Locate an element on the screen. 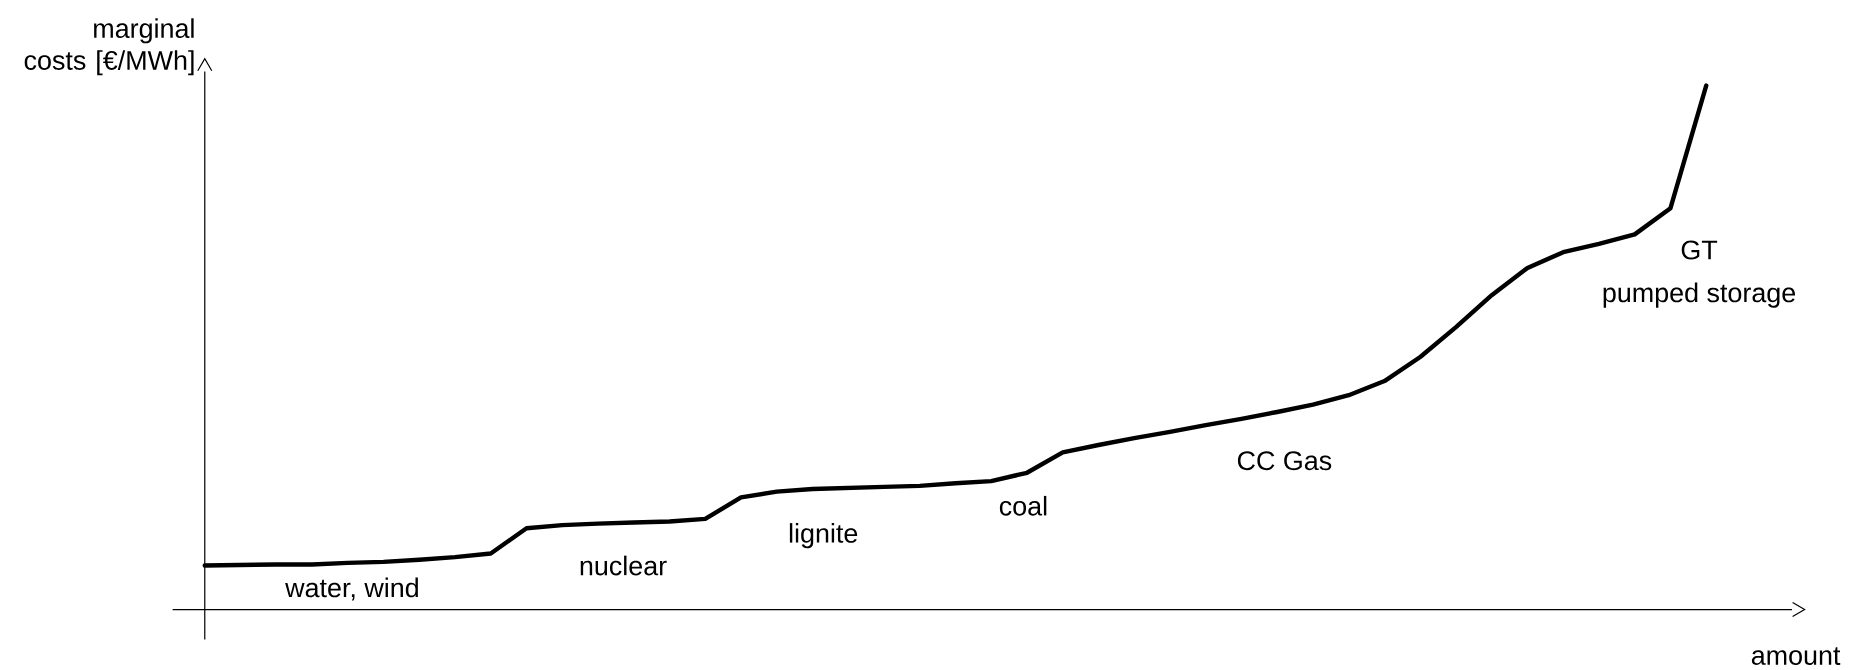  x-axis-title: amount is located at coordinates (1796, 656).